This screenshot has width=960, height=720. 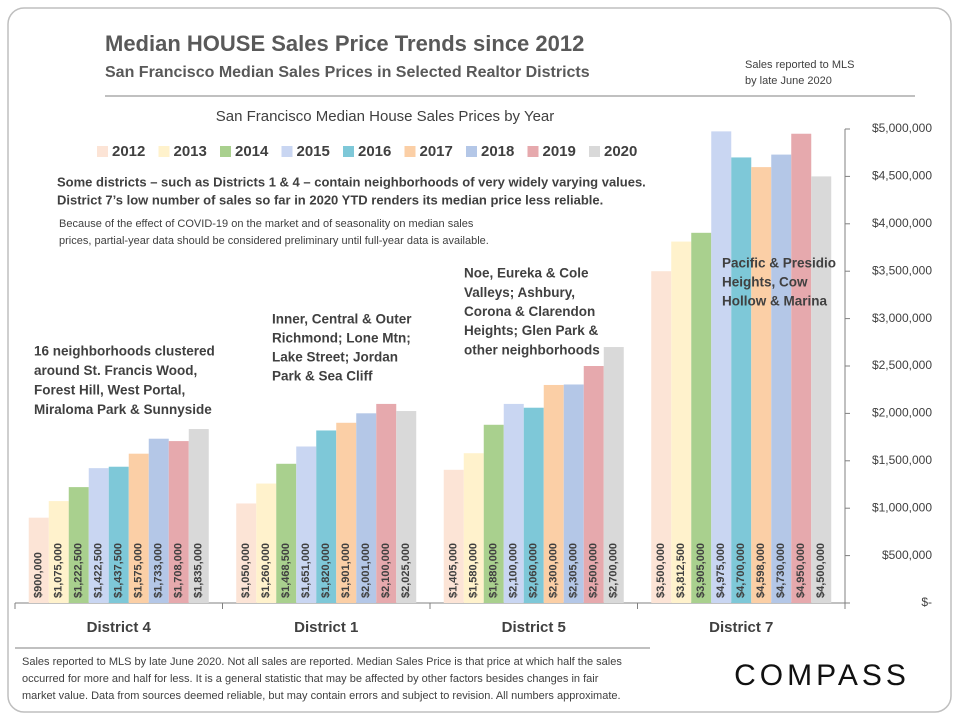 I want to click on x-tick-label: District 1, so click(x=326, y=627).